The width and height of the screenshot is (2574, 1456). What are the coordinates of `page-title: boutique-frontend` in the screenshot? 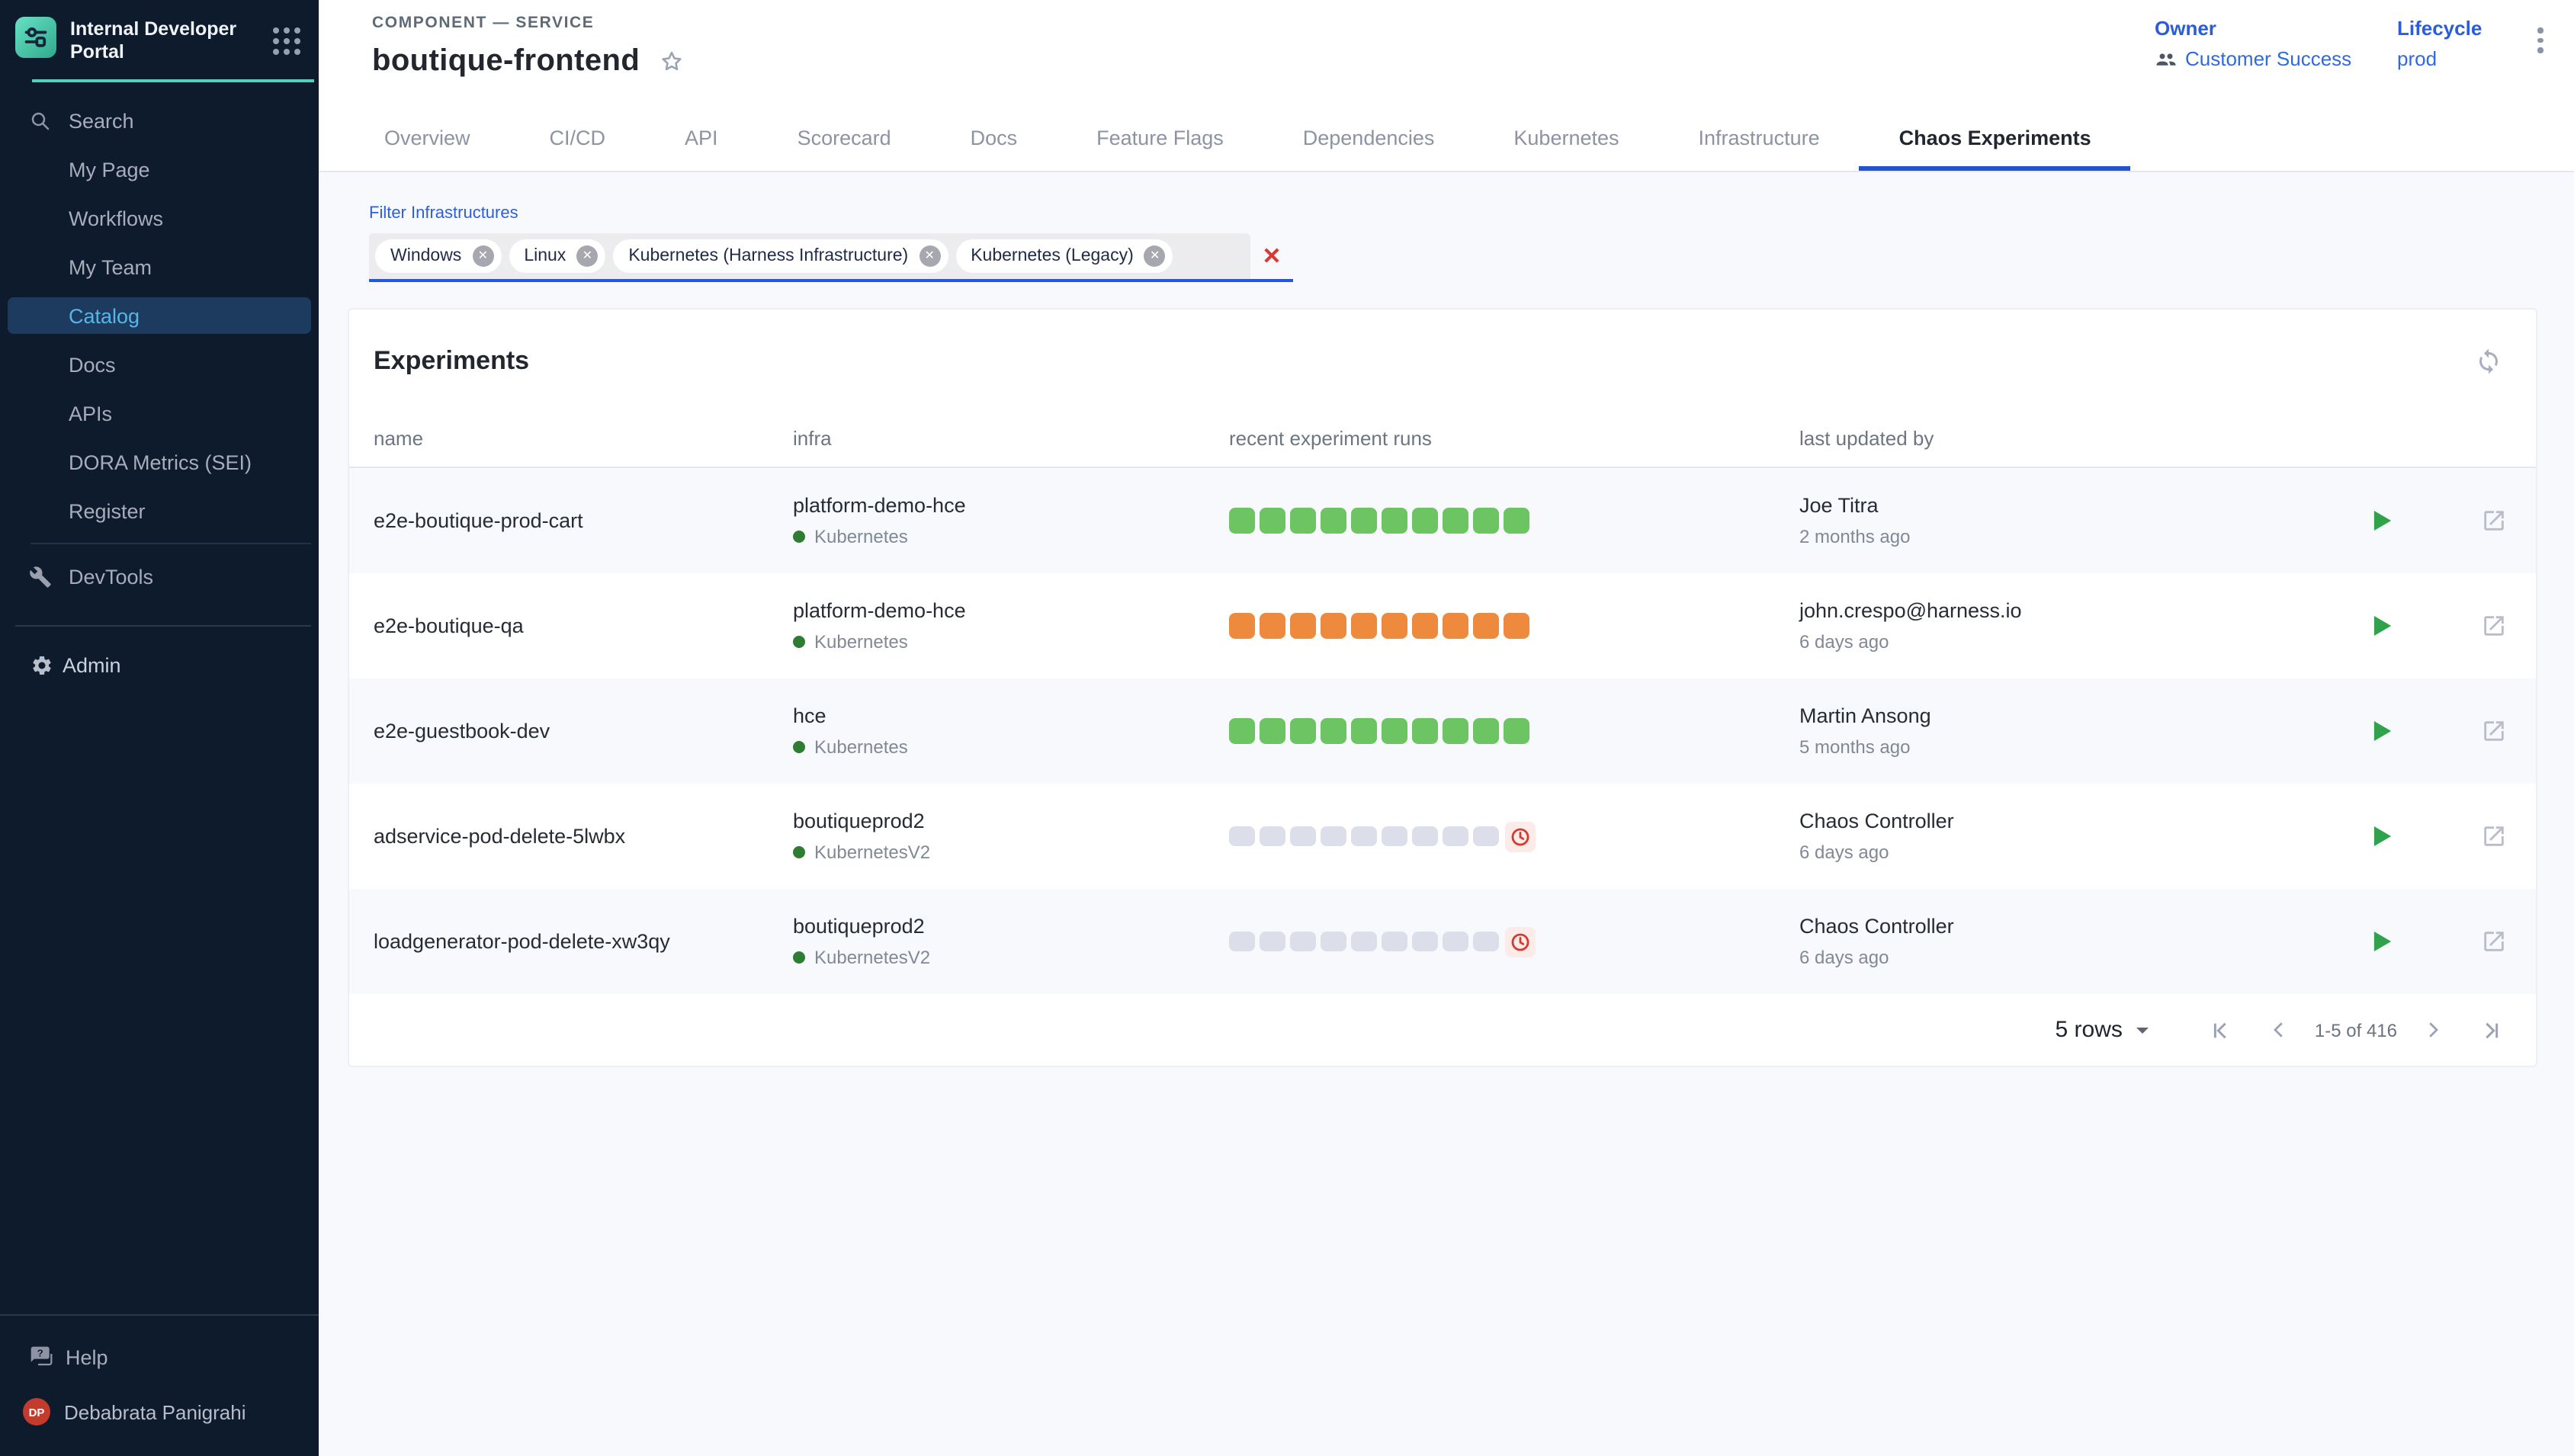 It's located at (506, 61).